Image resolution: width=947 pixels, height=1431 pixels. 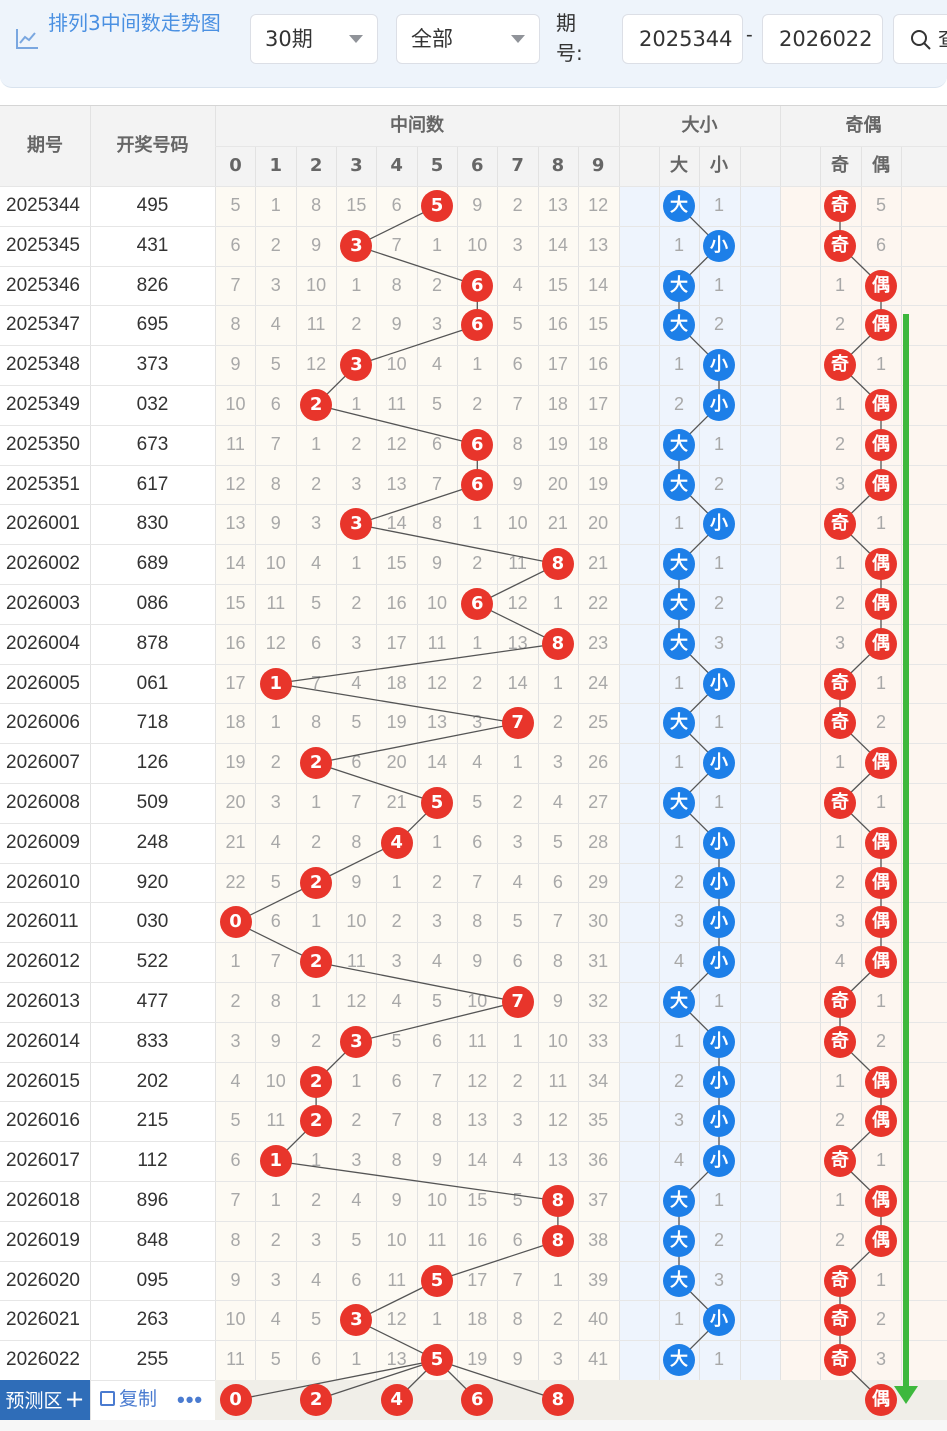 What do you see at coordinates (43, 524) in the screenshot?
I see `issue-cell: 2026001` at bounding box center [43, 524].